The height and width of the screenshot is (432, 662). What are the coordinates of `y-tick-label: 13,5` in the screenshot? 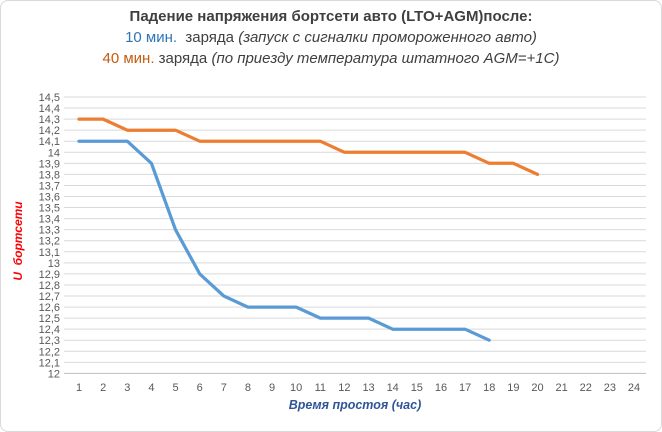 It's located at (49, 209).